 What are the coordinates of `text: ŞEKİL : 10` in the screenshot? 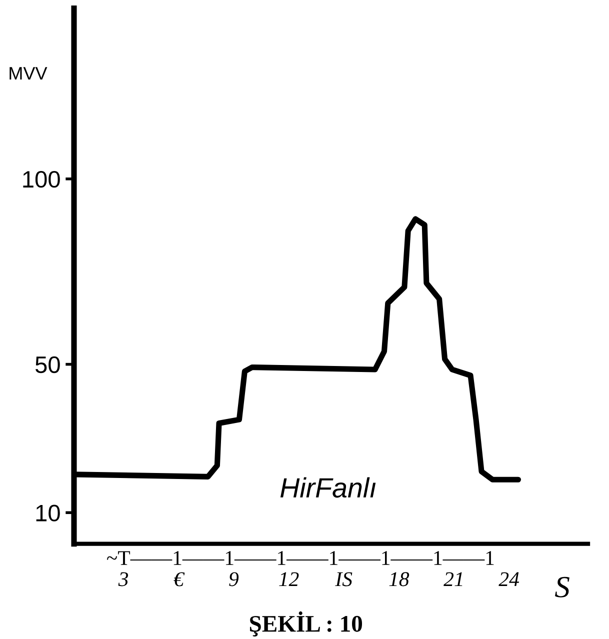 It's located at (306, 623).